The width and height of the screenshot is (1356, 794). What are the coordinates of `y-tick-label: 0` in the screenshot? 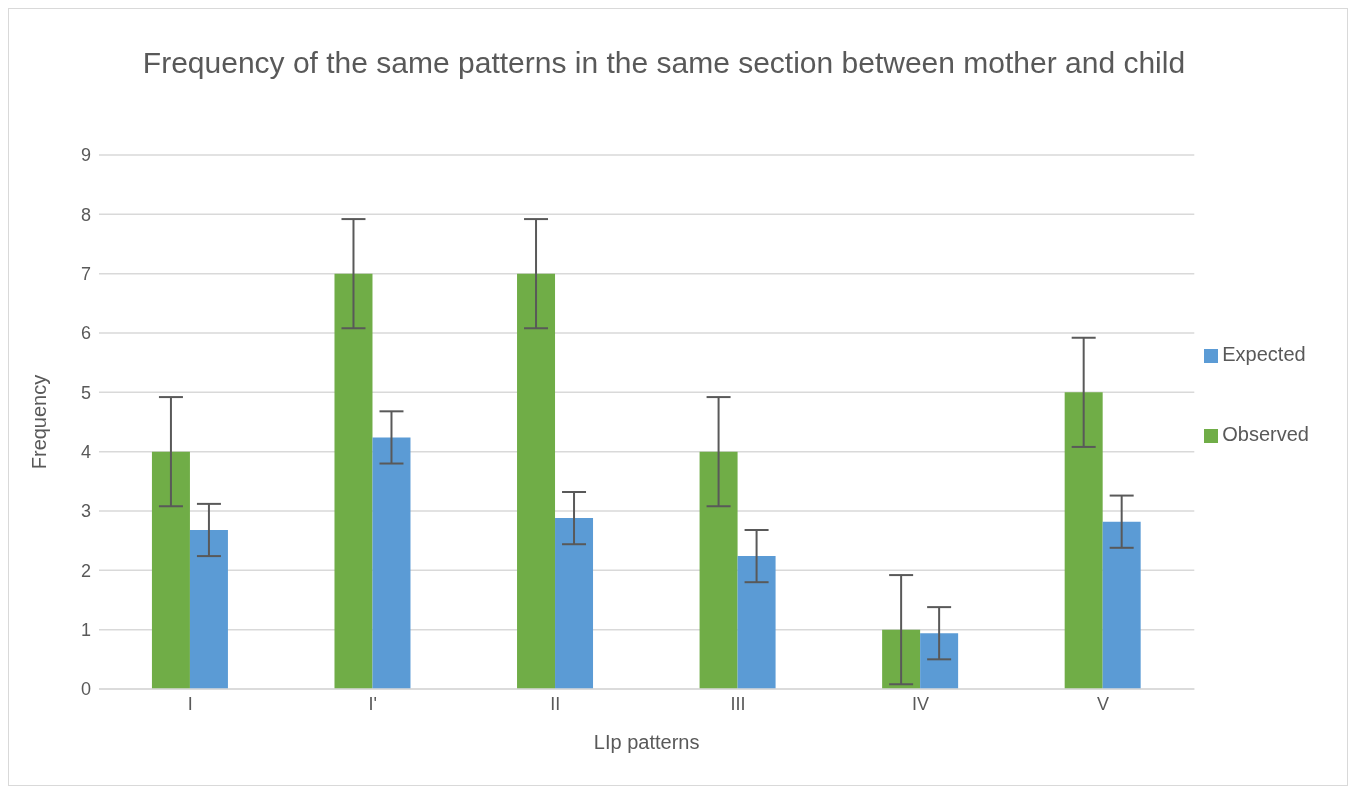 It's located at (85, 689).